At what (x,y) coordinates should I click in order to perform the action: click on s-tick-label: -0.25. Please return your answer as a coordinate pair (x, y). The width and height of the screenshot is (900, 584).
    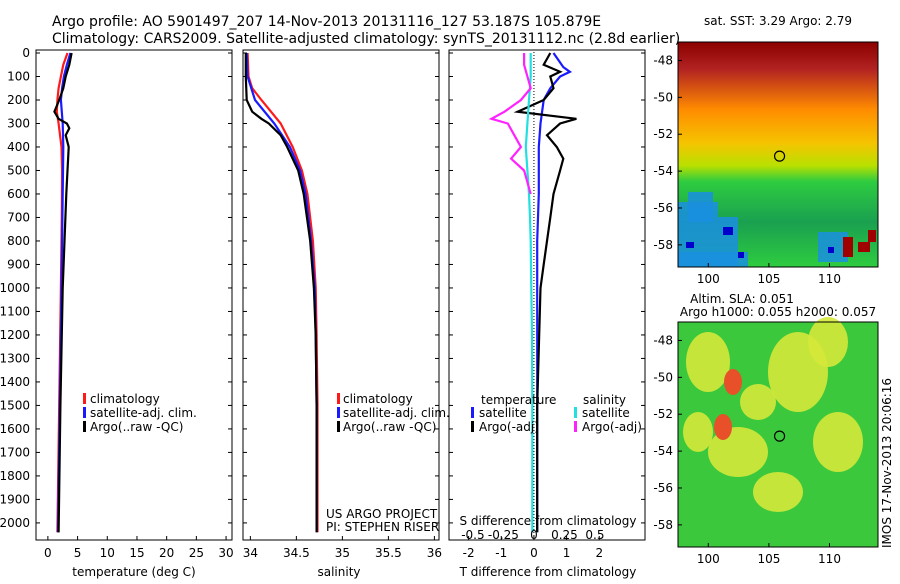
    Looking at the image, I should click on (503, 535).